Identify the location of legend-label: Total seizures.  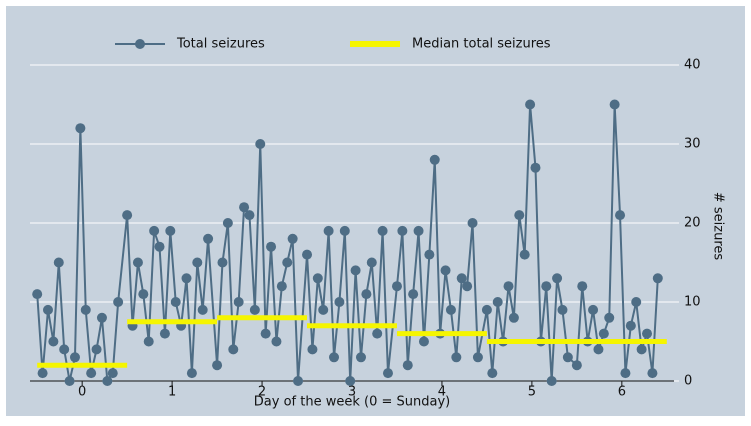
(220, 44).